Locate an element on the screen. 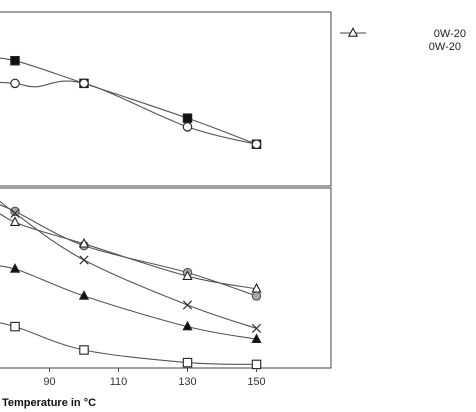 The width and height of the screenshot is (476, 412). upper-series-group is located at coordinates (131, 102).